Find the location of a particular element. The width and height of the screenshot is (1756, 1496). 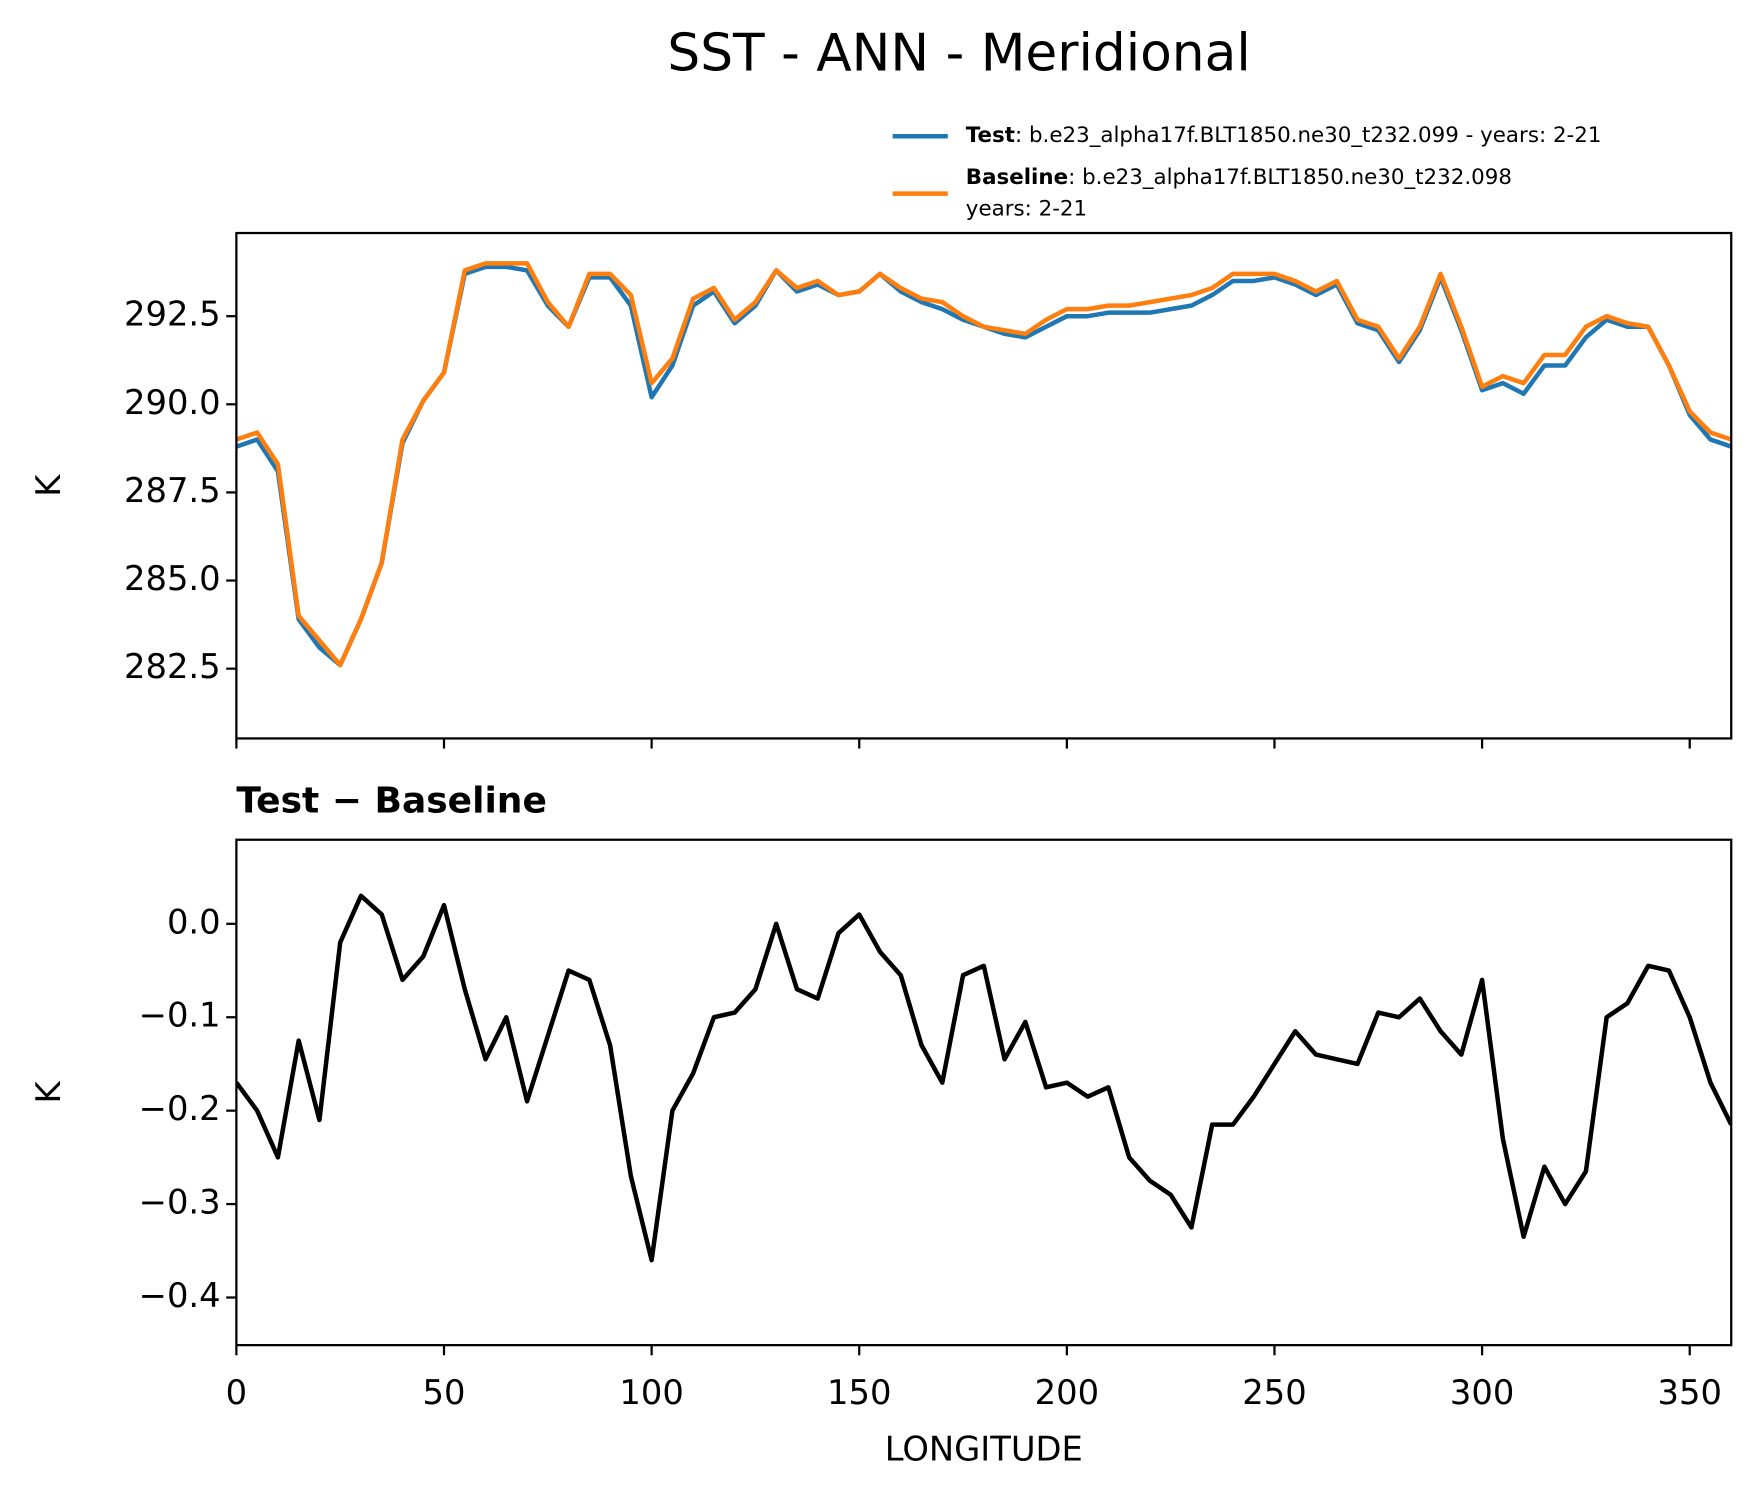

figure-title: SST - ANN - Meridional is located at coordinates (958, 53).